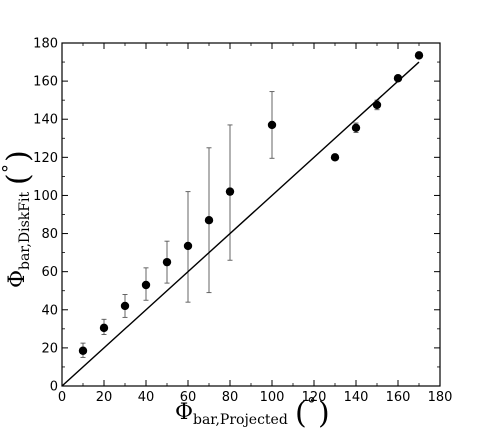 This screenshot has height=429, width=491. I want to click on y-tick-label: 120, so click(45, 158).